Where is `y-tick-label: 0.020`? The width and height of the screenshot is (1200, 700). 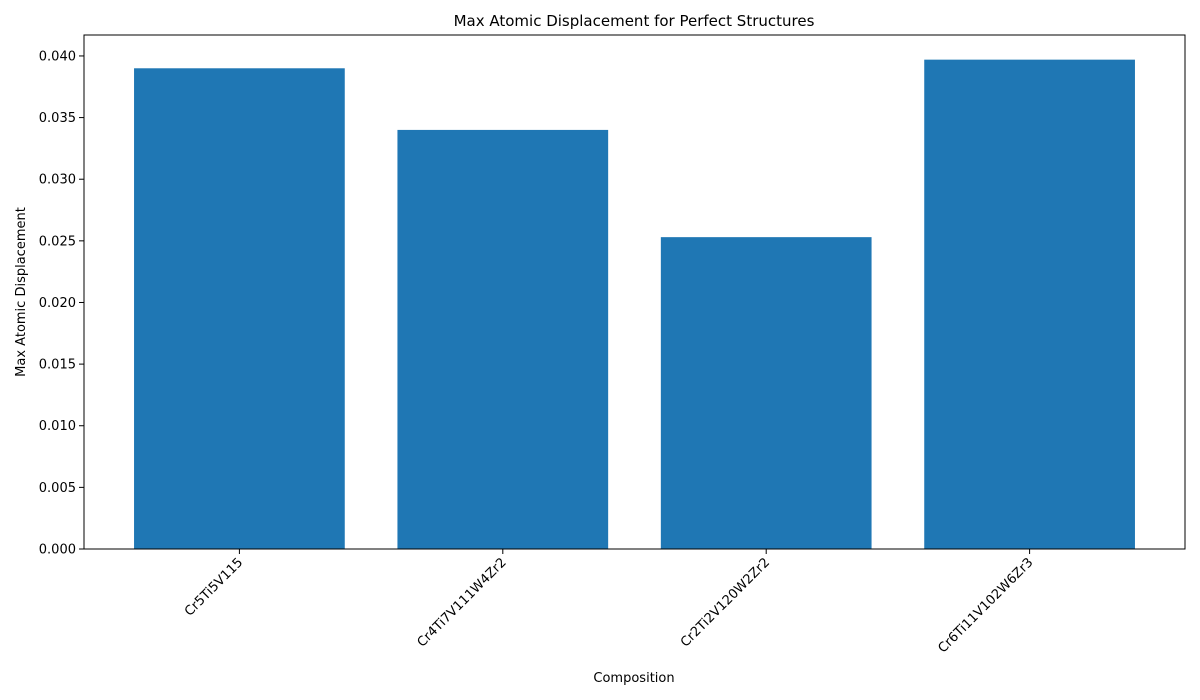 y-tick-label: 0.020 is located at coordinates (57, 303).